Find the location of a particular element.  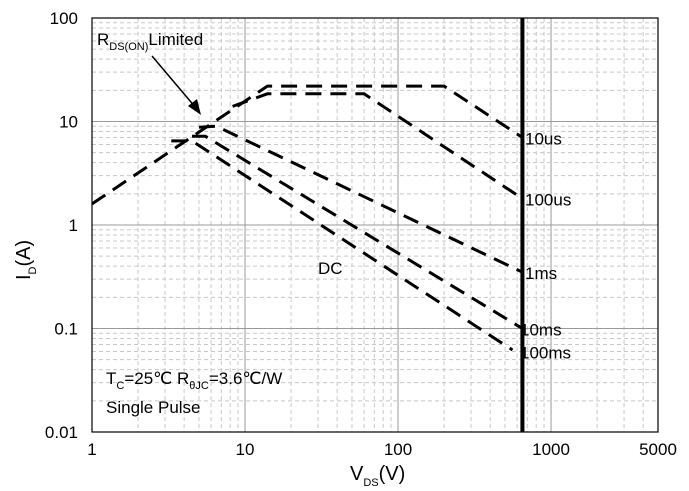

x-tick-label: 10 is located at coordinates (245, 449).